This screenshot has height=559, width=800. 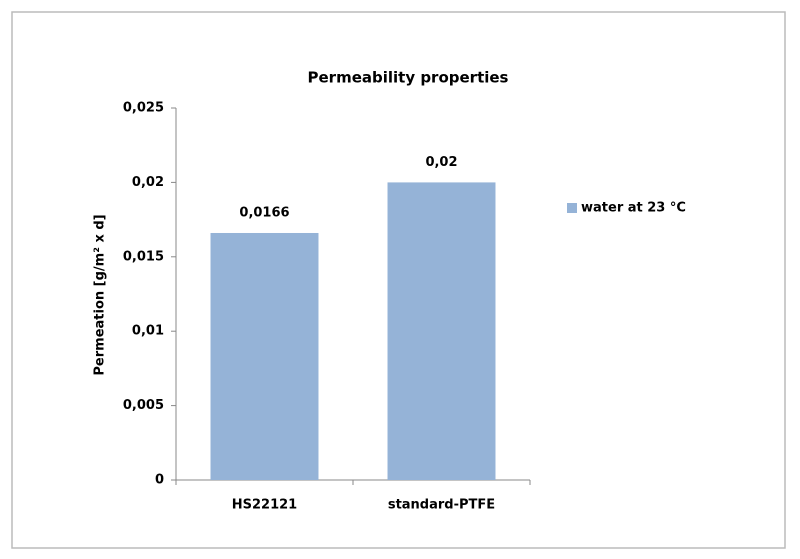 What do you see at coordinates (143, 108) in the screenshot?
I see `y-tick-label: 0,025` at bounding box center [143, 108].